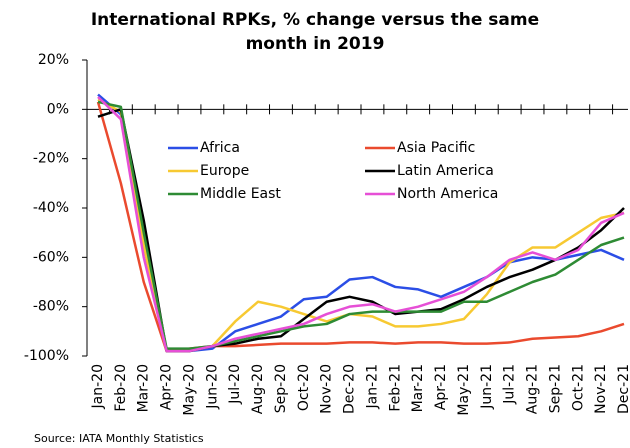 This screenshot has width=630, height=448. What do you see at coordinates (51, 307) in the screenshot?
I see `y-tick-label: -80%` at bounding box center [51, 307].